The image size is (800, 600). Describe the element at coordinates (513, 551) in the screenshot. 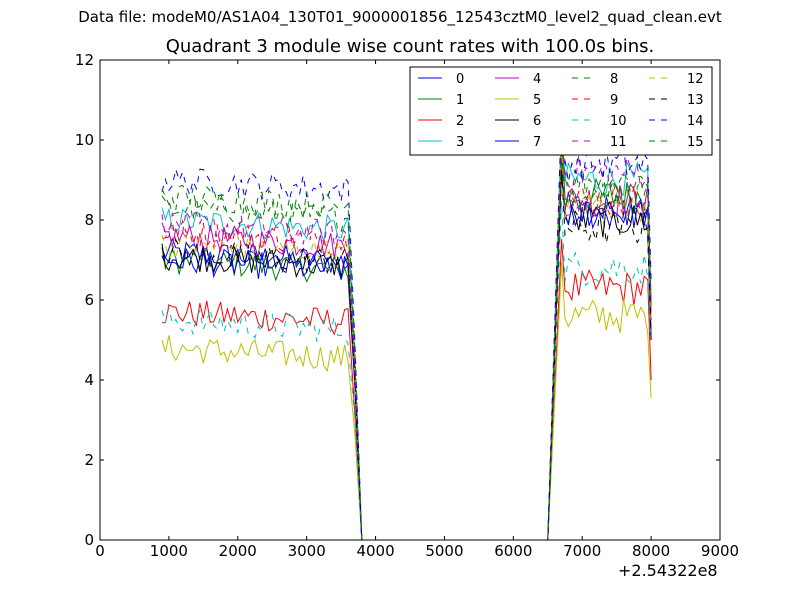

I see `x-tick-label: 6000` at that location.